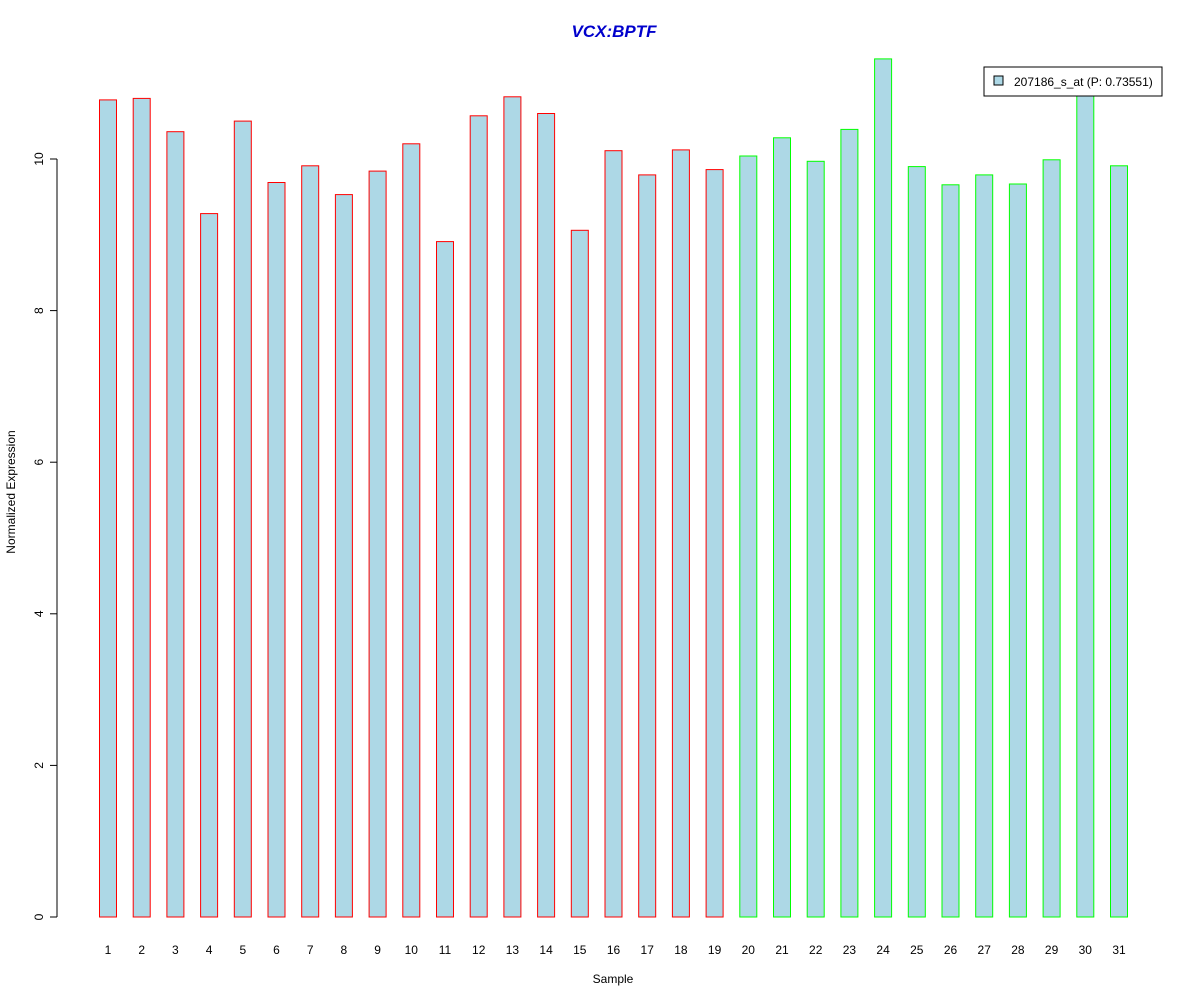 This screenshot has width=1200, height=1000. I want to click on x-tick-label-23: 23, so click(850, 950).